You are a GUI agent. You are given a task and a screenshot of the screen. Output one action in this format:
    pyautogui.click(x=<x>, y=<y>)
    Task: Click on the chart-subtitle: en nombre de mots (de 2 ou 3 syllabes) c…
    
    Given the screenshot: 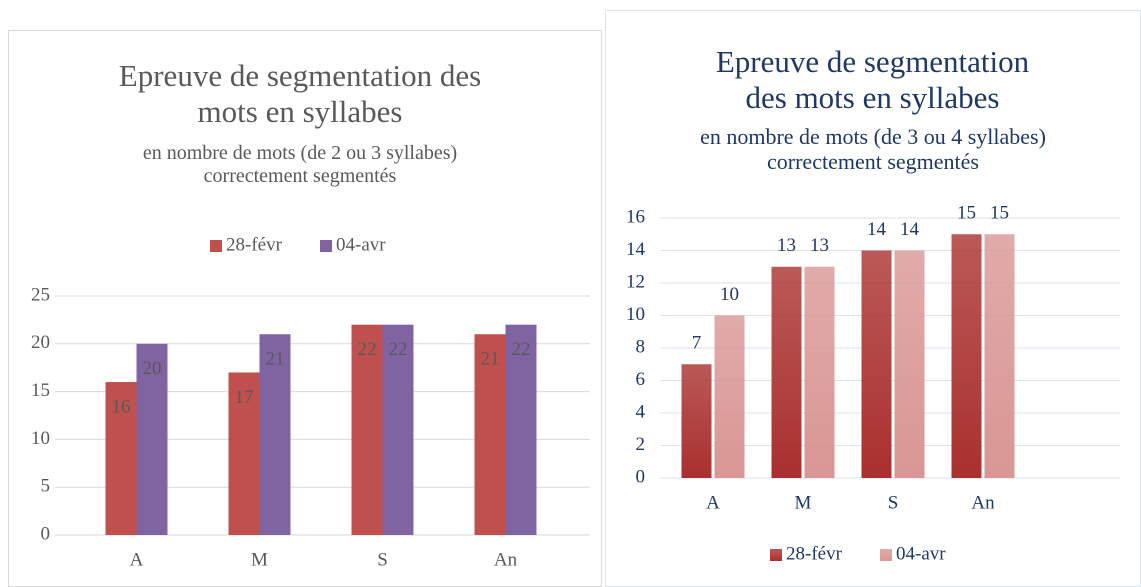 What is the action you would take?
    pyautogui.click(x=300, y=164)
    